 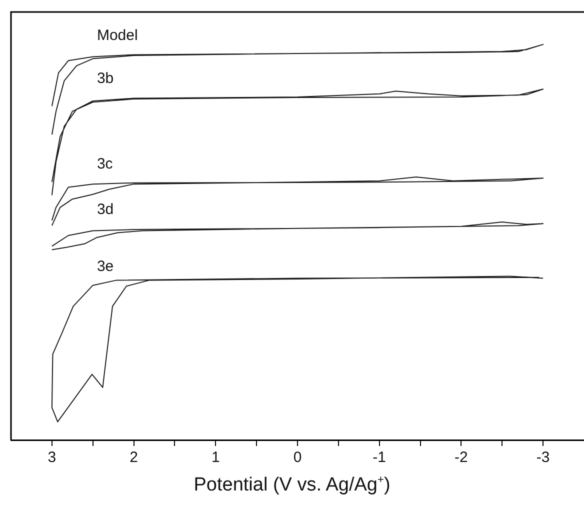 What do you see at coordinates (105, 164) in the screenshot?
I see `series-label: 3c` at bounding box center [105, 164].